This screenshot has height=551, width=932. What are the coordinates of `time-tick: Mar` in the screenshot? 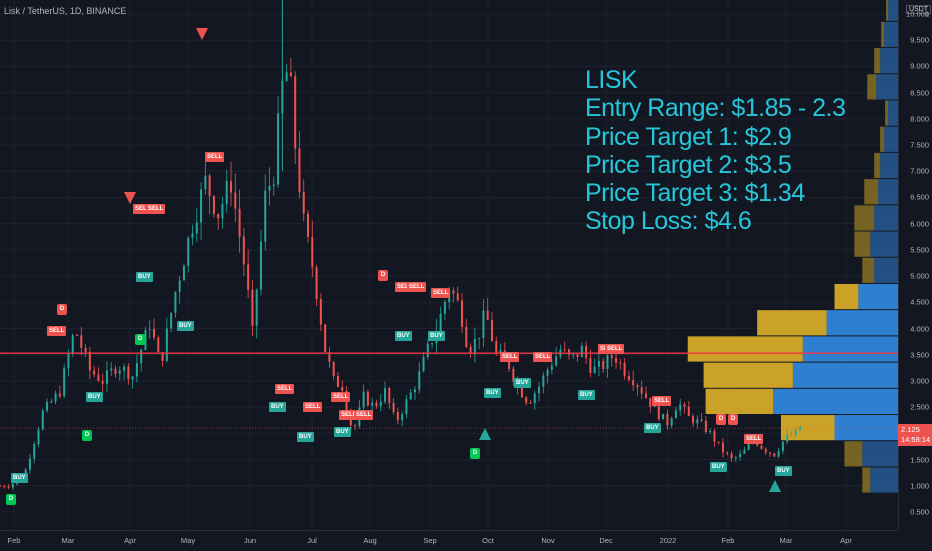 It's located at (68, 540).